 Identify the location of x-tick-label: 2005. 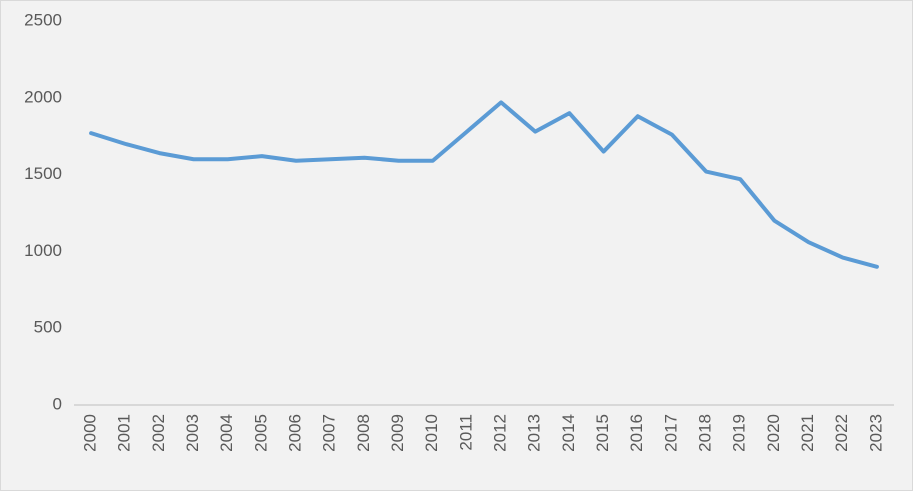
(260, 433).